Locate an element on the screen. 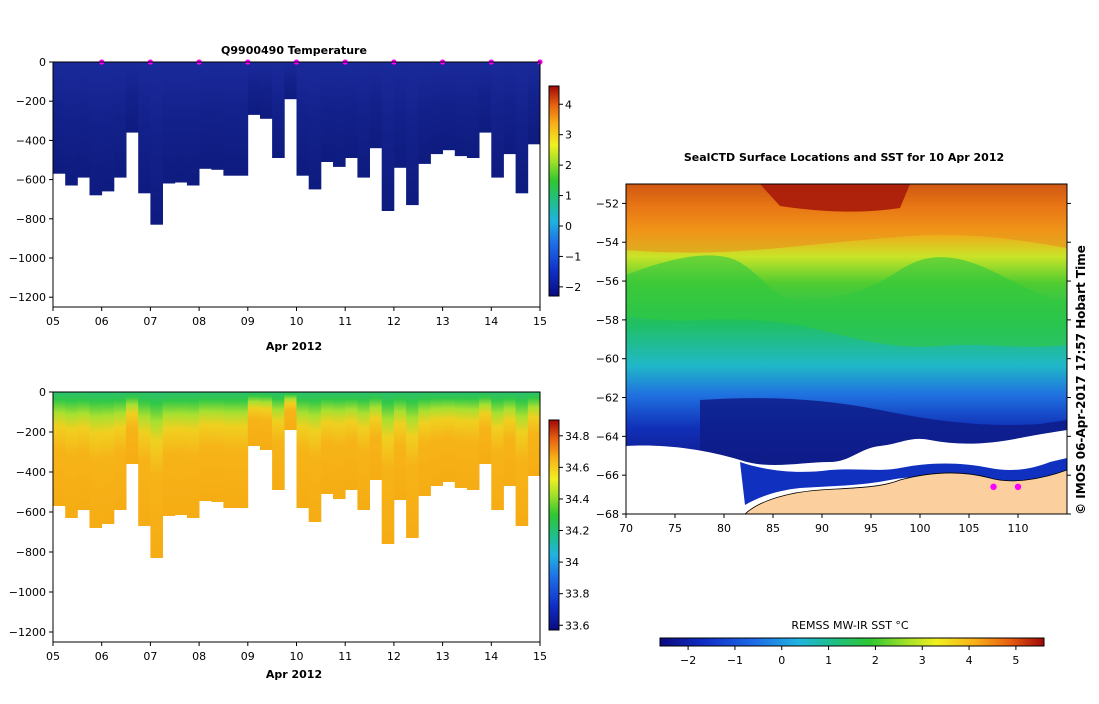  coastal-band is located at coordinates (903, 481).